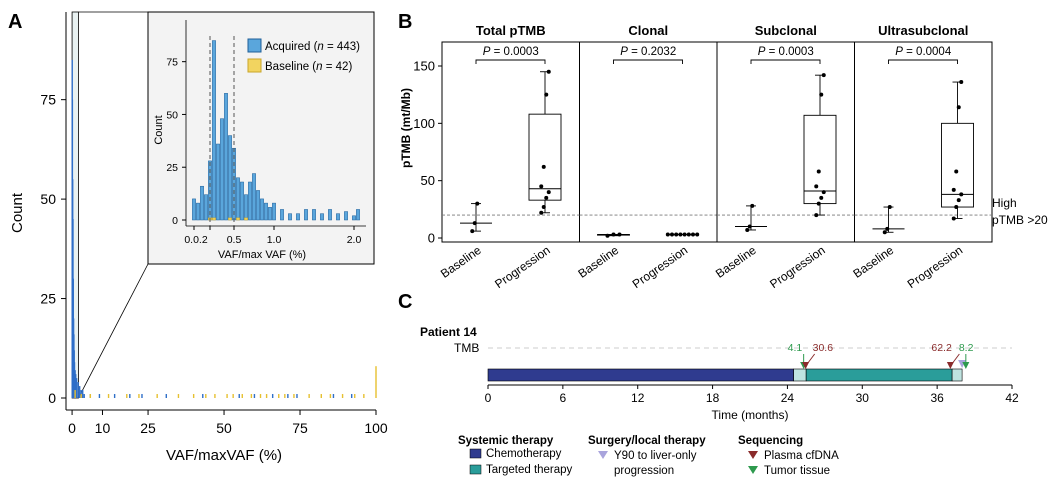  Describe the element at coordinates (881, 355) in the screenshot. I see `sequencing-events: 4.1 30.6 62.2 8.2` at that location.